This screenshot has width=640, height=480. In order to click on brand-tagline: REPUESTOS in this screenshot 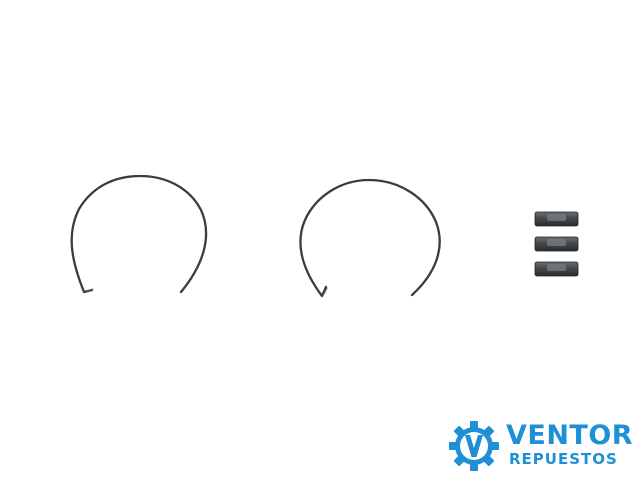, I will do `click(563, 459)`.